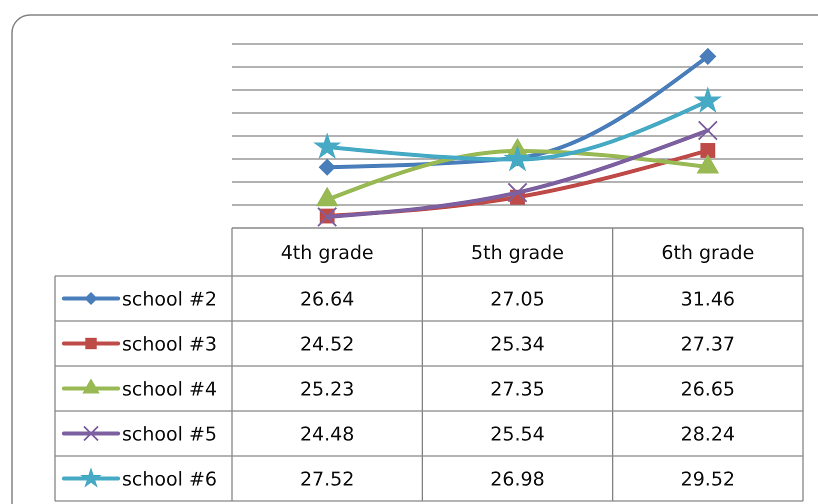 The width and height of the screenshot is (818, 504). Describe the element at coordinates (708, 479) in the screenshot. I see `data-label: 29.52` at that location.